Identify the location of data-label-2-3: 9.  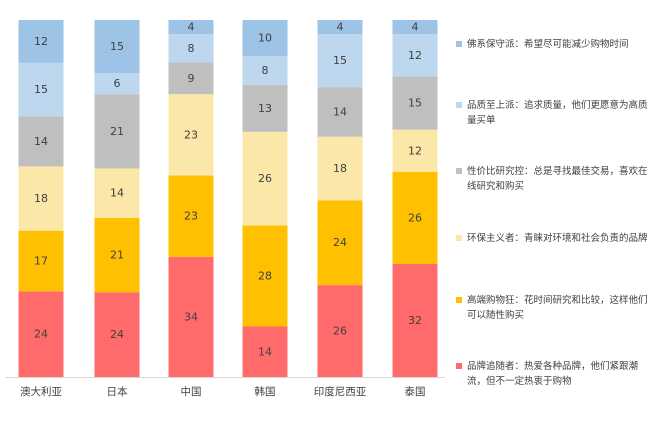
(191, 78).